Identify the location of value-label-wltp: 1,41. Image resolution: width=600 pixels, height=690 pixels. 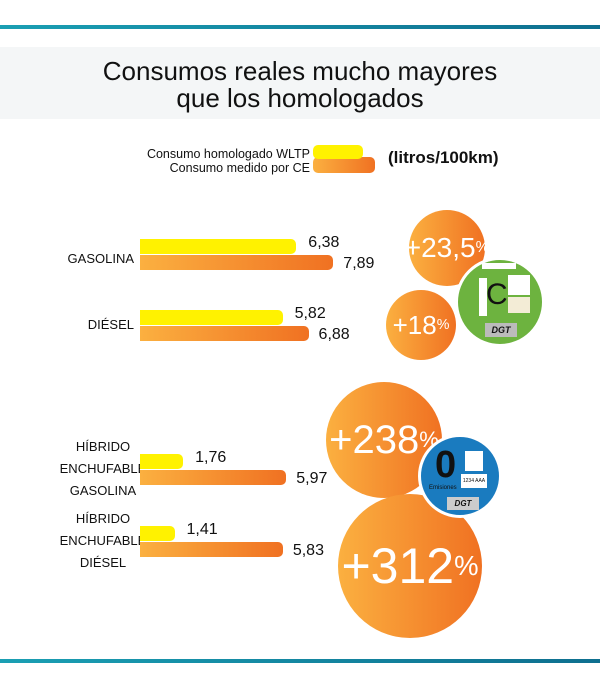
(202, 529).